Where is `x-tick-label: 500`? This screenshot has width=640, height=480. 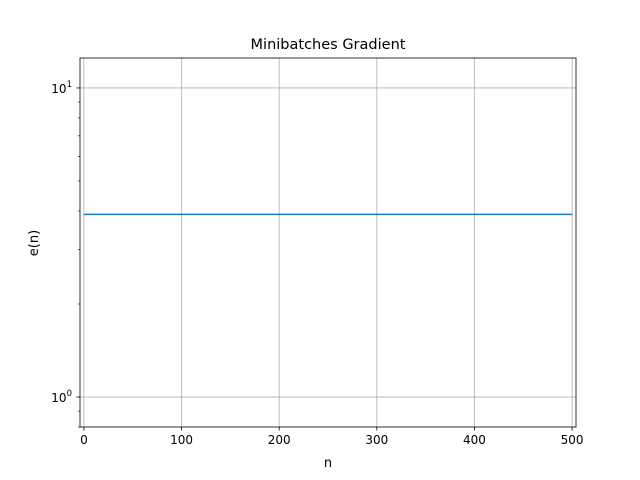
x-tick-label: 500 is located at coordinates (572, 440).